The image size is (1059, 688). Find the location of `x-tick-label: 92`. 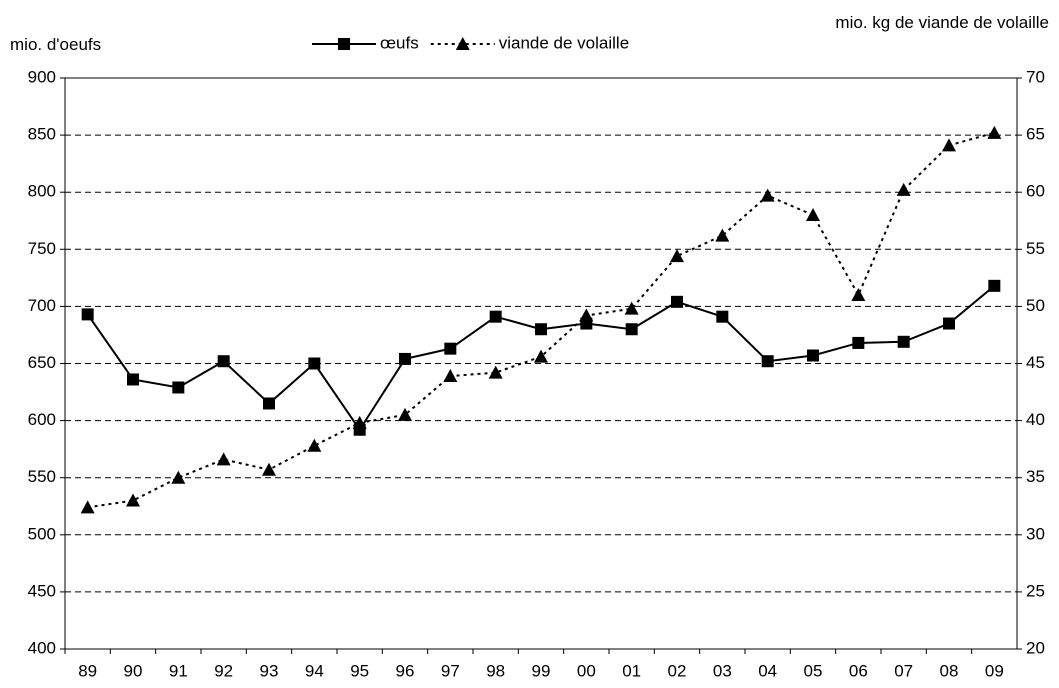

x-tick-label: 92 is located at coordinates (223, 670).